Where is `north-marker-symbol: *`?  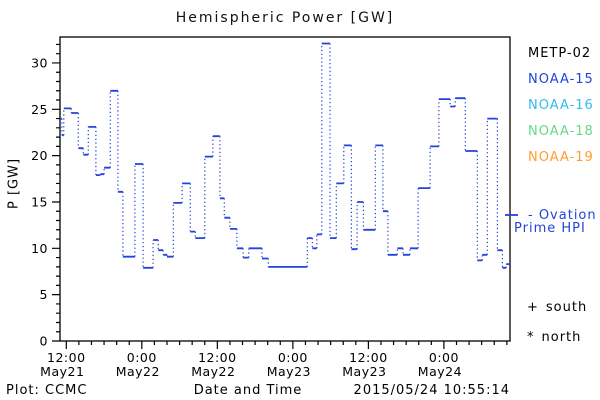
north-marker-symbol: * is located at coordinates (531, 337).